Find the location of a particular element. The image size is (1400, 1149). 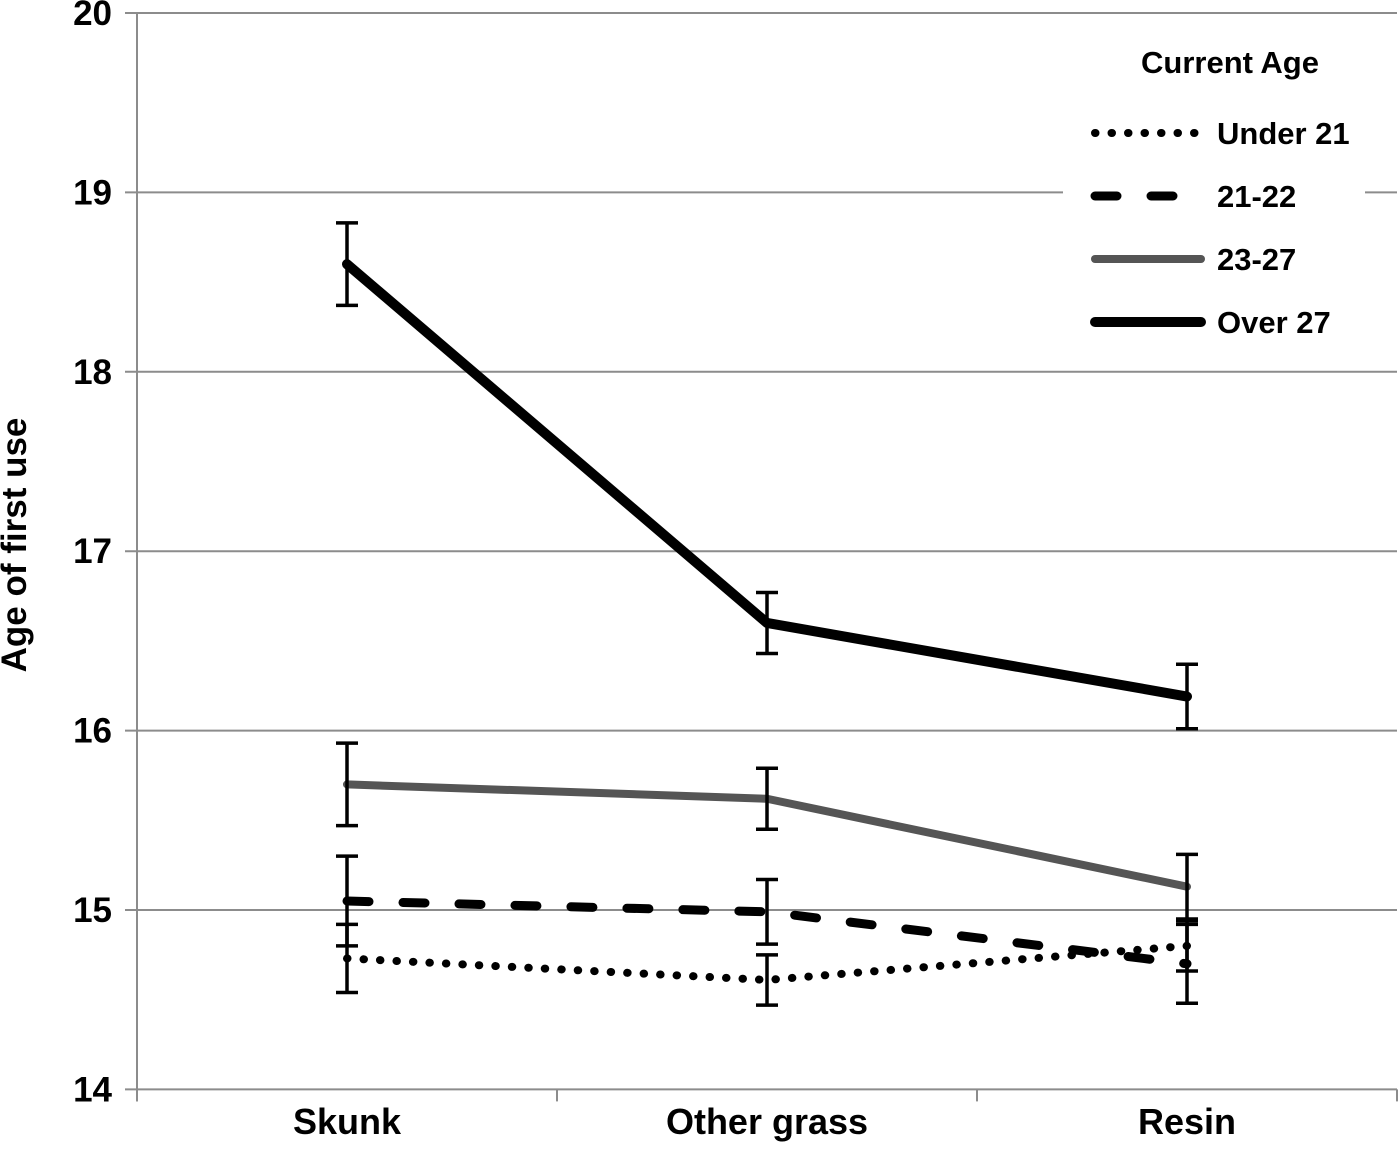

y-tick-label-17: 17 is located at coordinates (92, 551).